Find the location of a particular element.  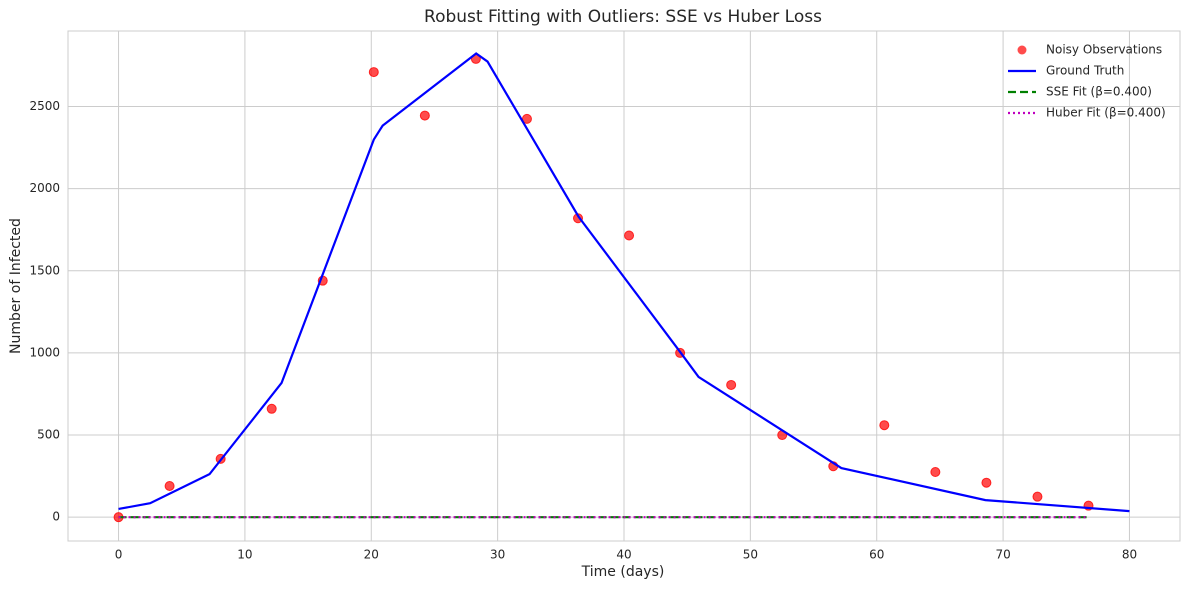

y-tick-label: 1000 is located at coordinates (44, 352).